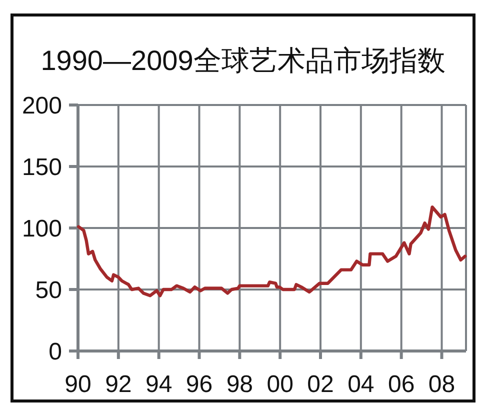 The image size is (486, 416). What do you see at coordinates (42, 229) in the screenshot?
I see `y-tick-label: 100` at bounding box center [42, 229].